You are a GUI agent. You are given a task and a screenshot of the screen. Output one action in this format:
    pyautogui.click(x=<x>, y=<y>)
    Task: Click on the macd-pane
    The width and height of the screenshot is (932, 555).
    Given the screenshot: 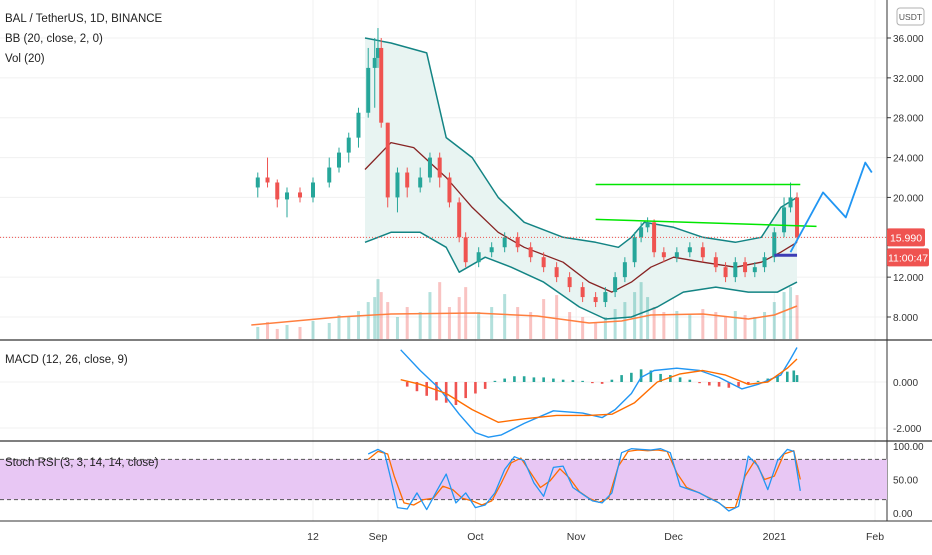 What is the action you would take?
    pyautogui.click(x=599, y=392)
    